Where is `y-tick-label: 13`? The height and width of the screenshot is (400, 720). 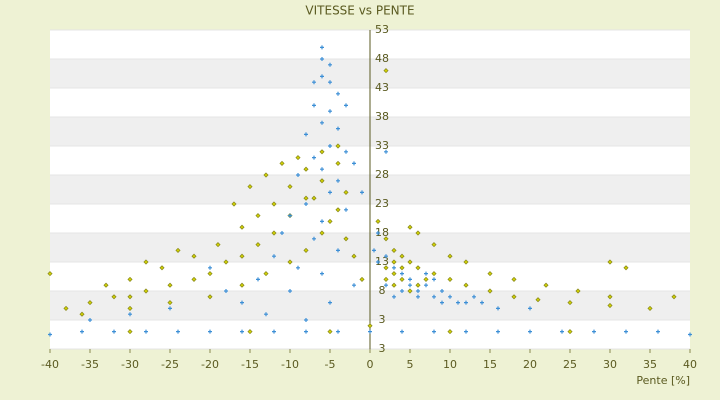 y-tick-label: 13 is located at coordinates (382, 261).